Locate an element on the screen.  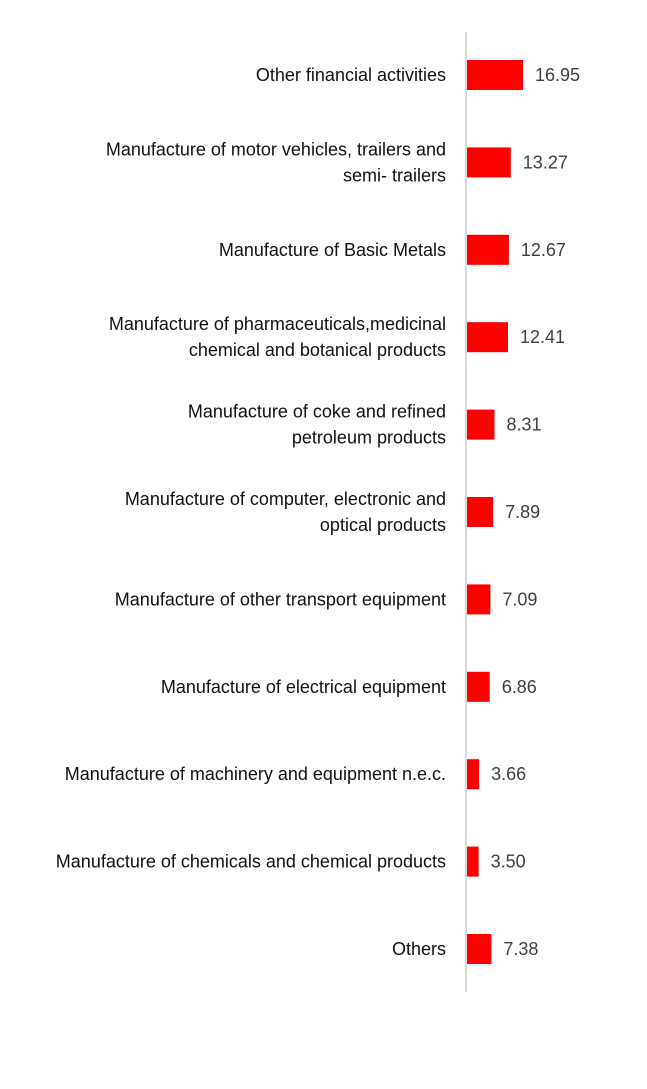
data-label-10: 7.38 is located at coordinates (520, 949).